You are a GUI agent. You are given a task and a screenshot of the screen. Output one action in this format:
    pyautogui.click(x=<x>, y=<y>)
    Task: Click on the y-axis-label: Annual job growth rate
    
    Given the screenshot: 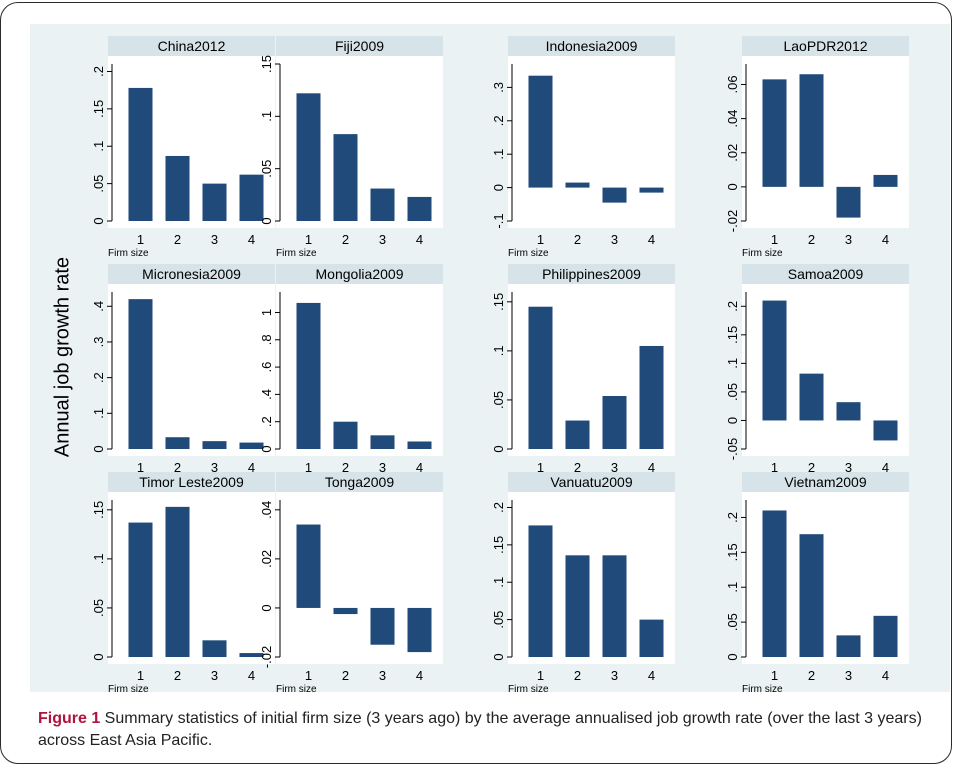 What is the action you would take?
    pyautogui.click(x=62, y=357)
    